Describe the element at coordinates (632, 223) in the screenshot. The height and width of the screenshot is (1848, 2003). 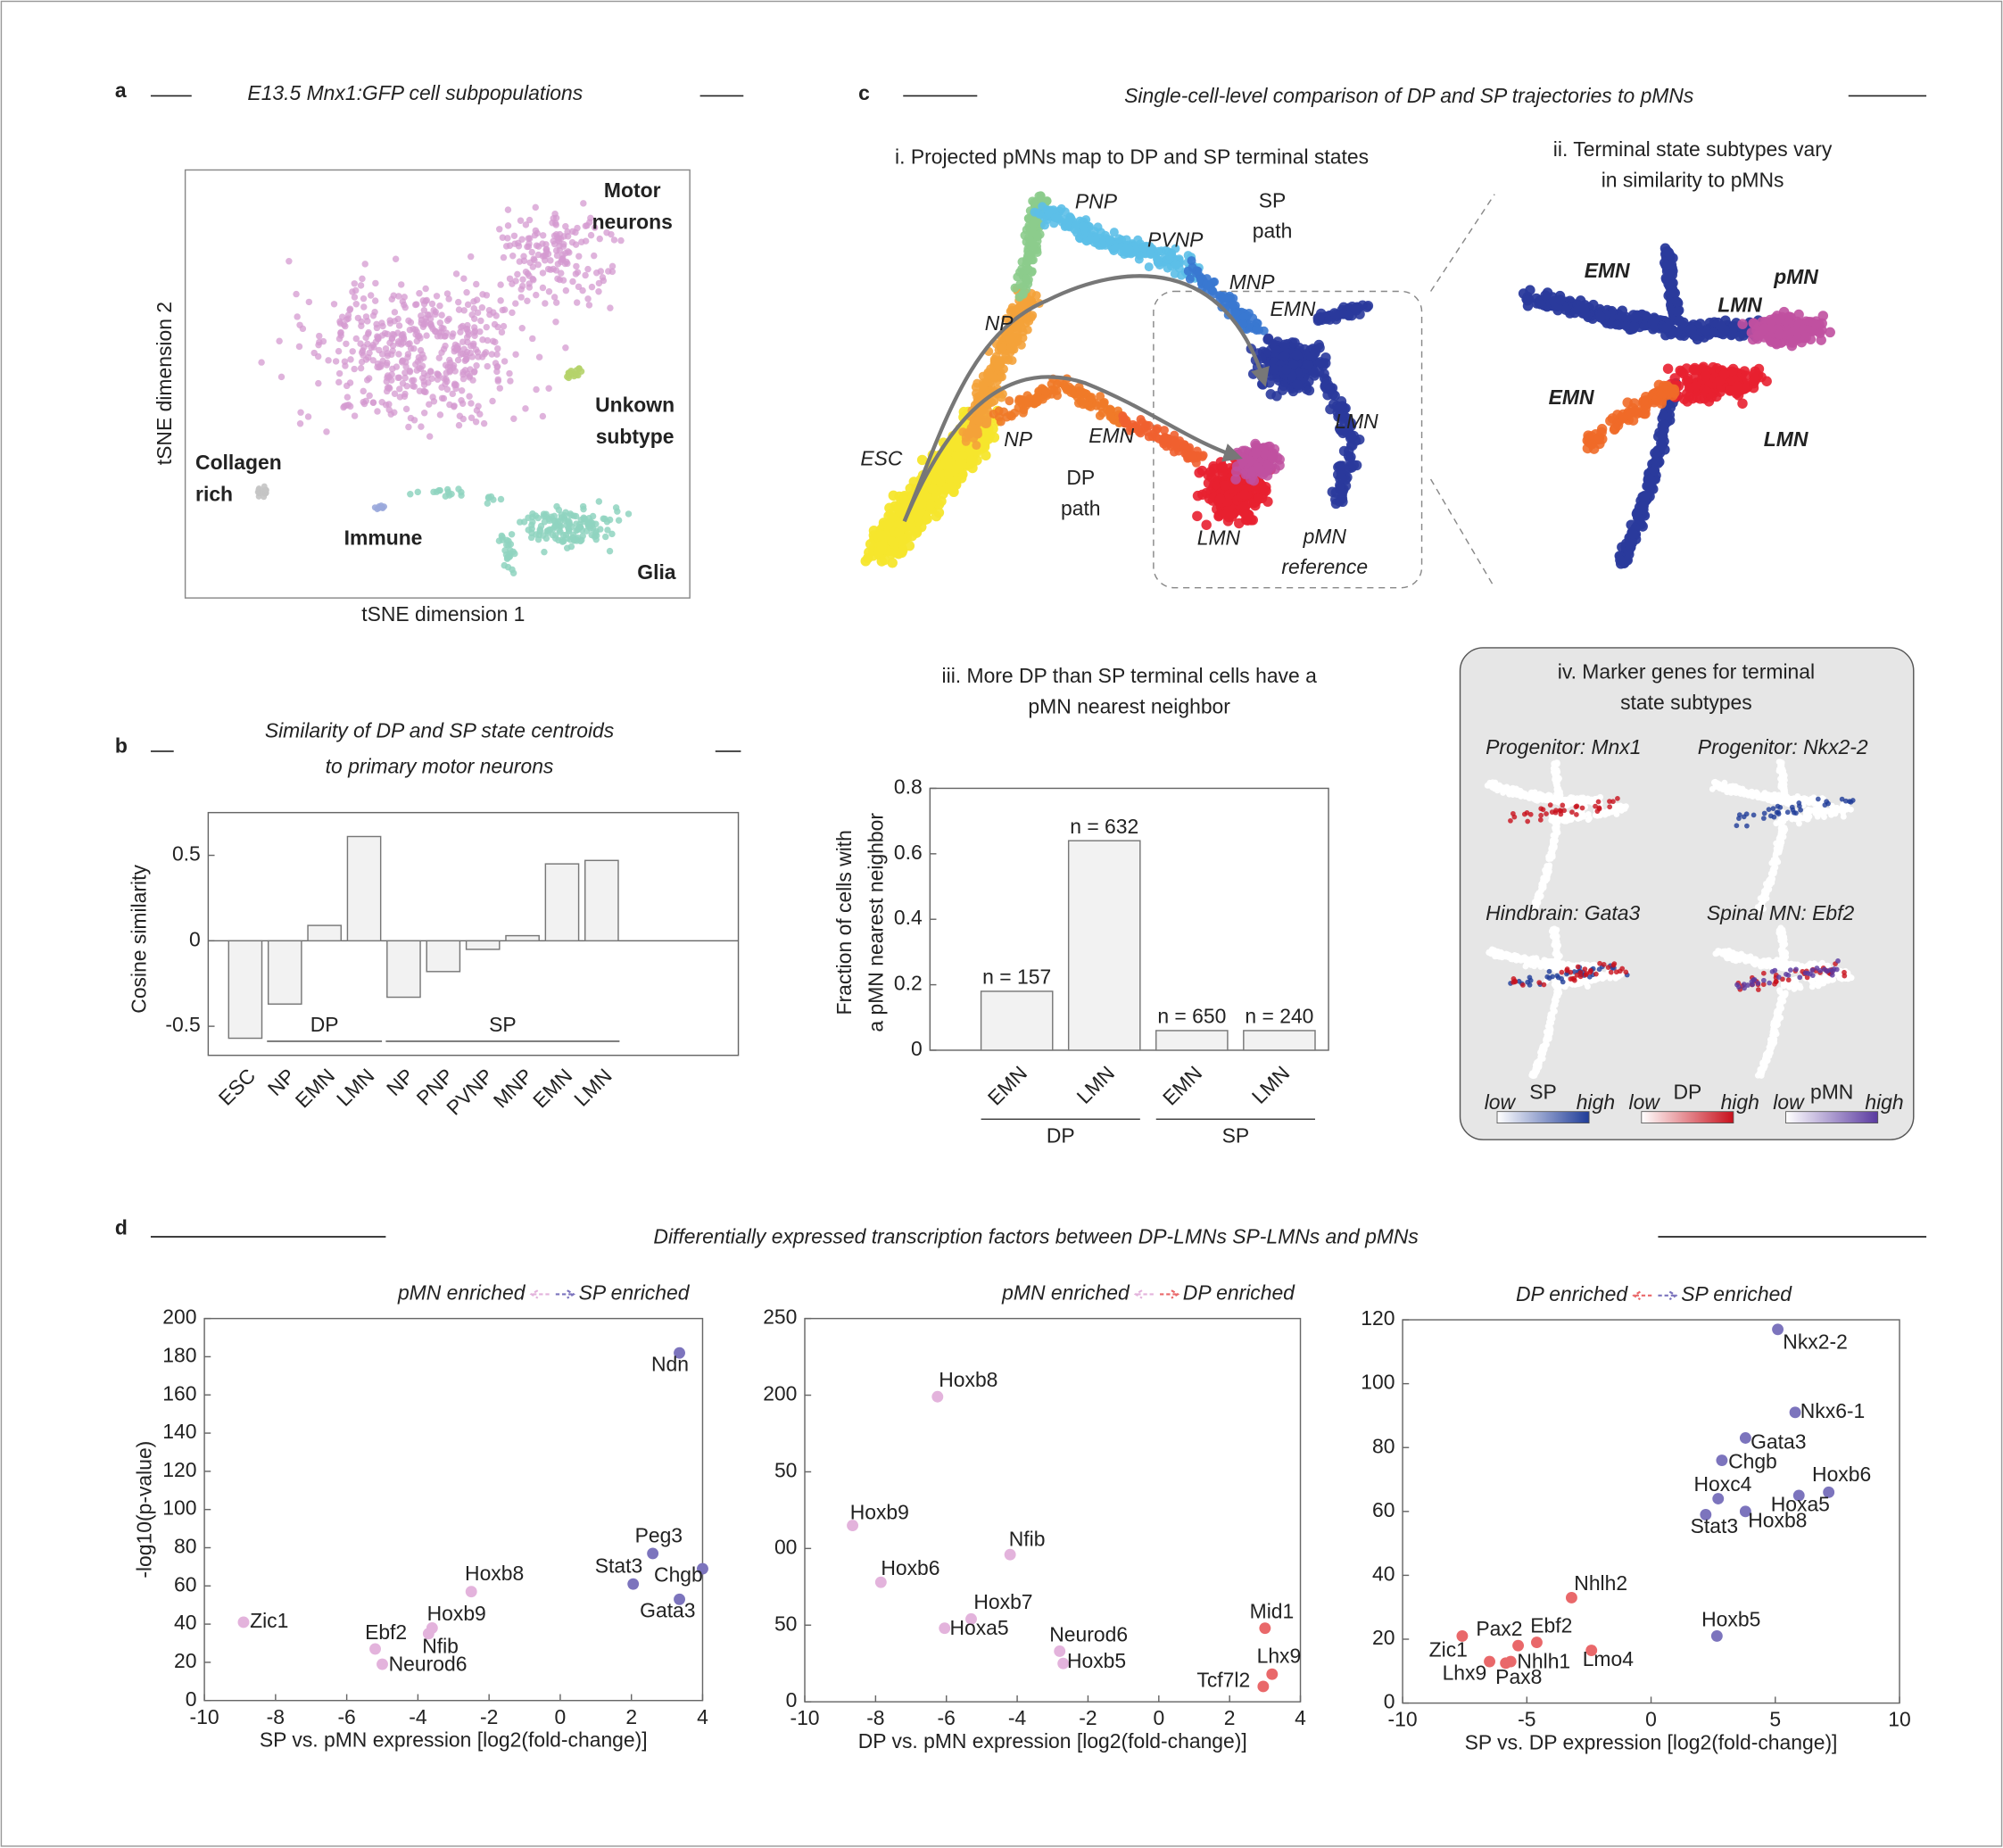
I see `cluster-label: neurons` at that location.